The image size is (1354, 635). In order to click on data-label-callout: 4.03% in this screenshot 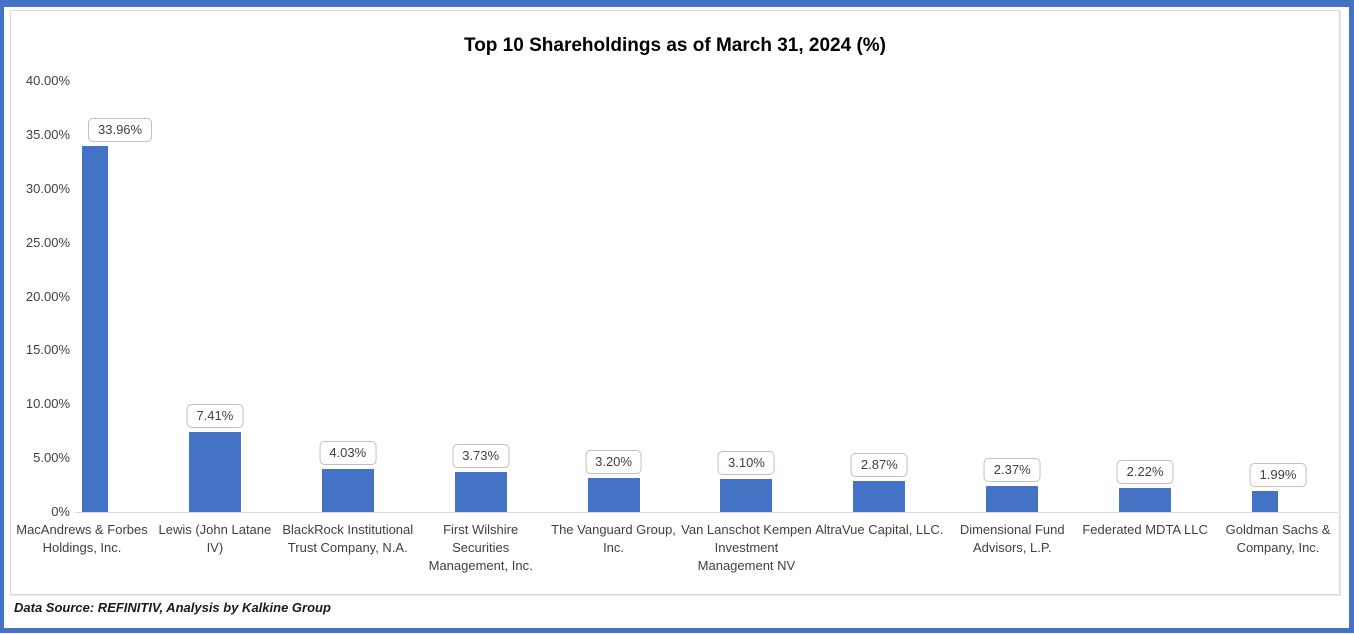, I will do `click(348, 452)`.